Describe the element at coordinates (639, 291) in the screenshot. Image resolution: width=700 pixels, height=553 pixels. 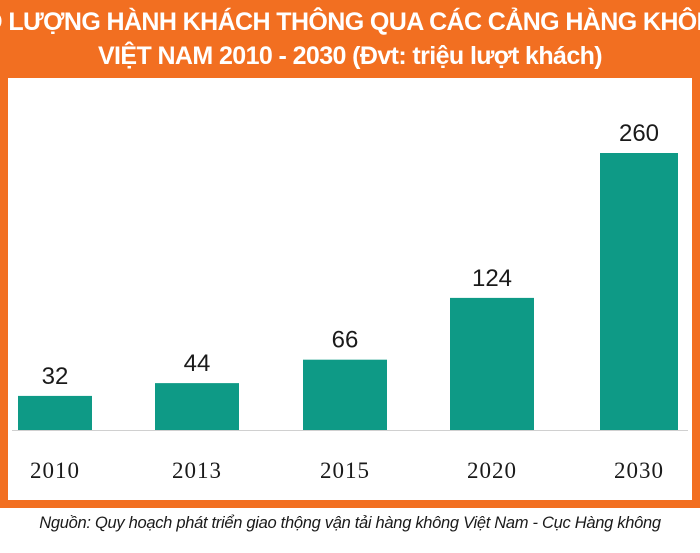
I see `bar-2030` at that location.